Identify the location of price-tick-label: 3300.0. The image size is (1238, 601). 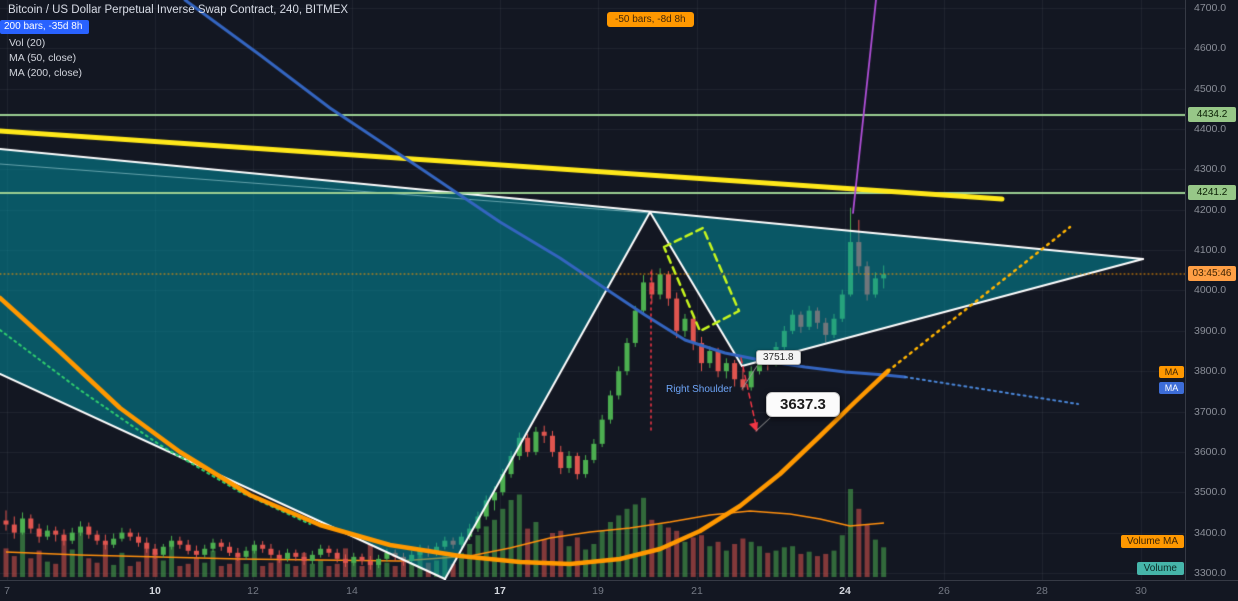
(1210, 572).